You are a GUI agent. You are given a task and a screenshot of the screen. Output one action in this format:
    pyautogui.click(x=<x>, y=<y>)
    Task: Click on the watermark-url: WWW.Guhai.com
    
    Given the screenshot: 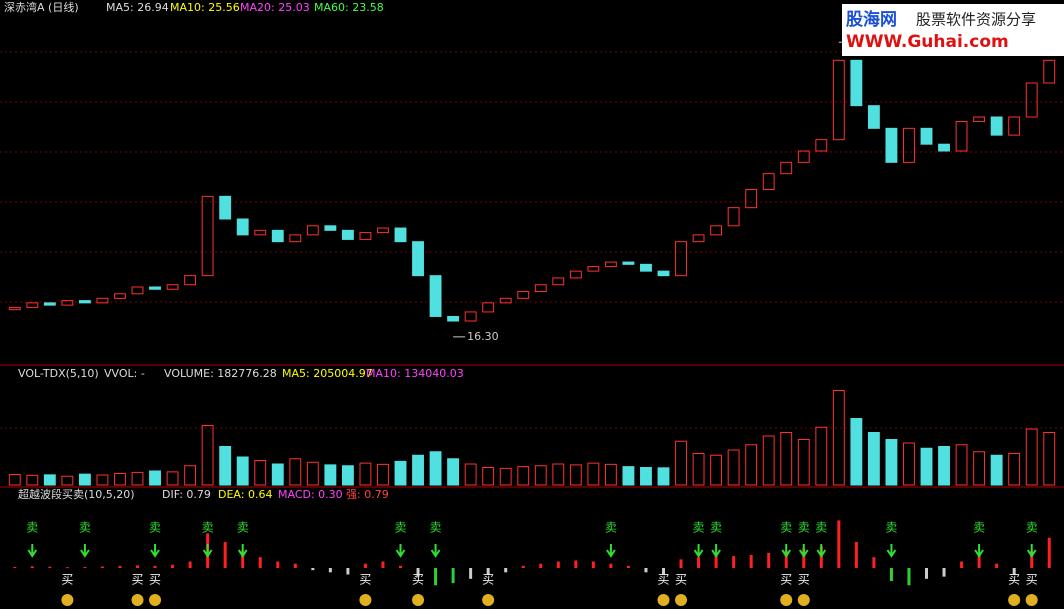 What is the action you would take?
    pyautogui.click(x=927, y=42)
    